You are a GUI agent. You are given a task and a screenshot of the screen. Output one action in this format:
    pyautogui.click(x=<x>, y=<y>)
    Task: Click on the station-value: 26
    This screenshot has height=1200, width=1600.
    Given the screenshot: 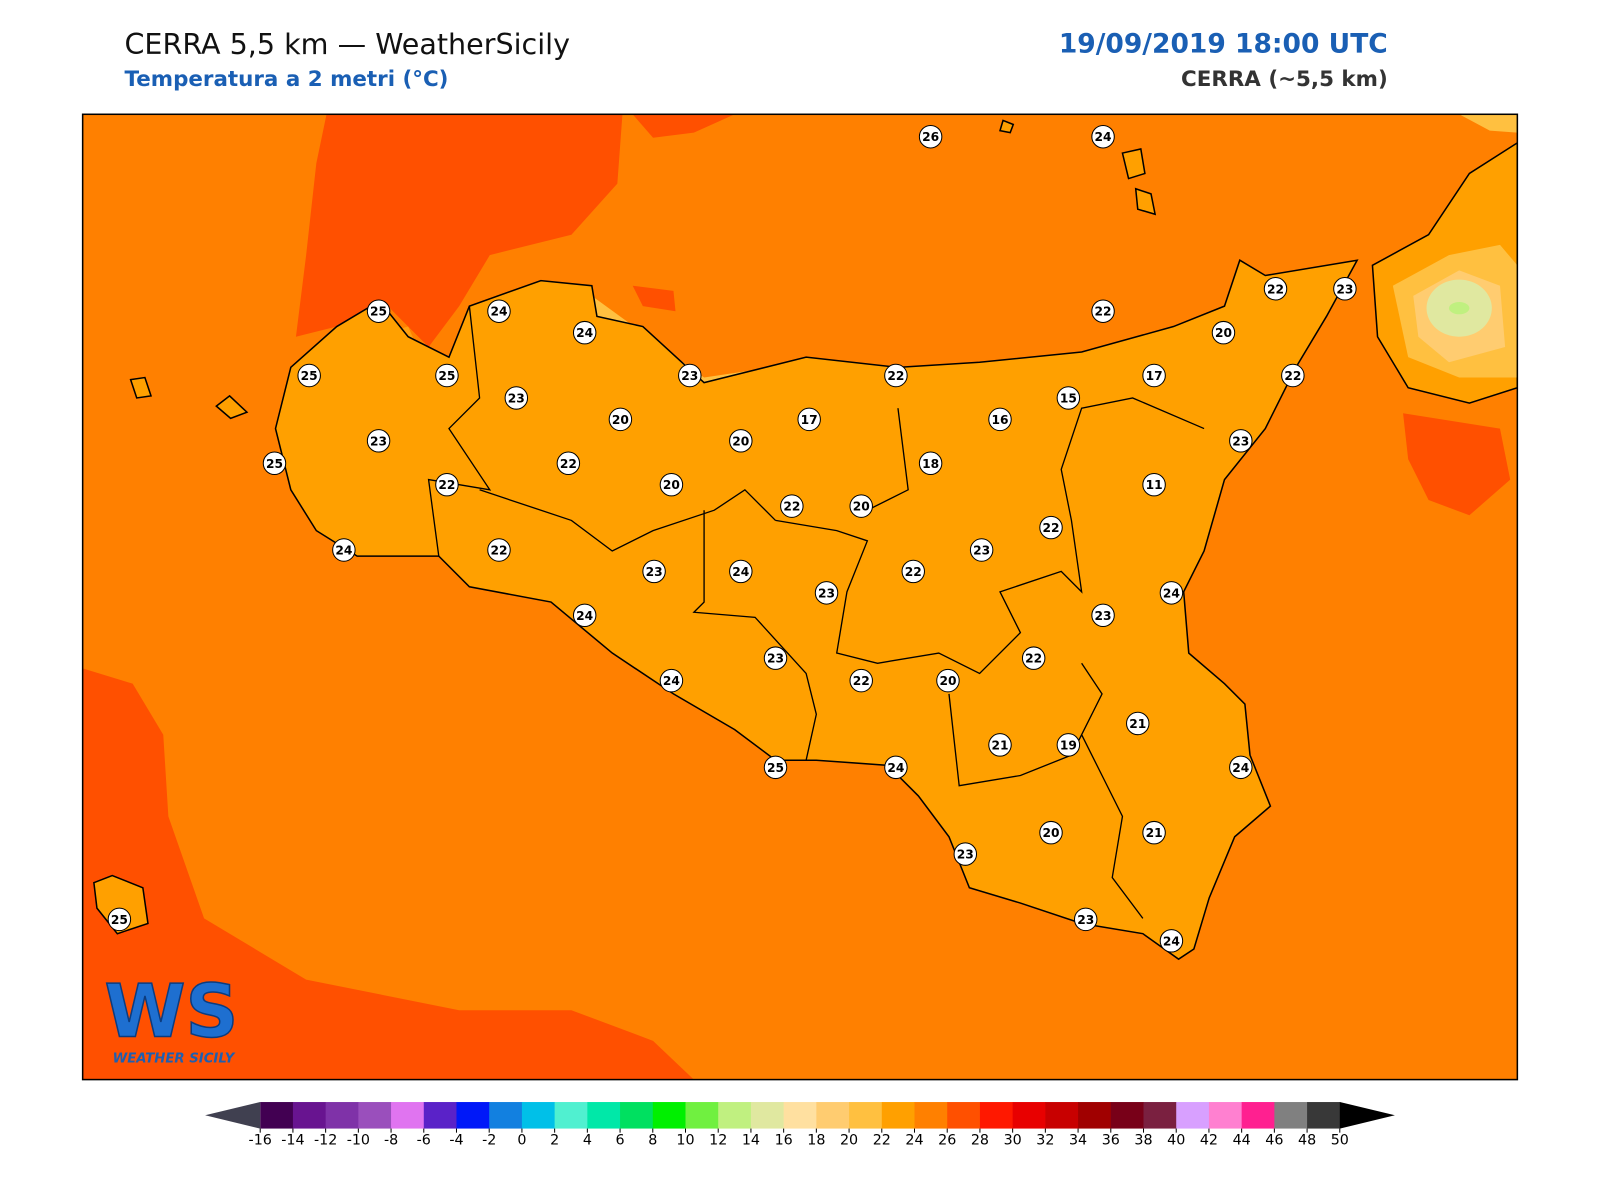 What is the action you would take?
    pyautogui.click(x=930, y=137)
    